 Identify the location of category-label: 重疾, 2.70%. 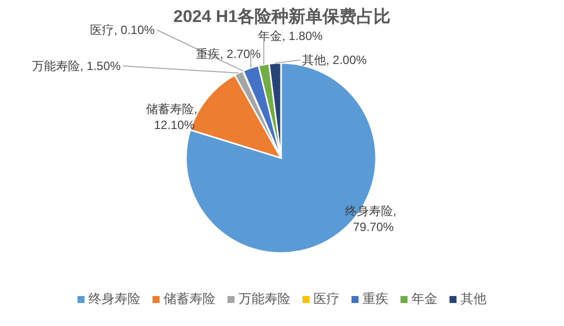
(228, 54).